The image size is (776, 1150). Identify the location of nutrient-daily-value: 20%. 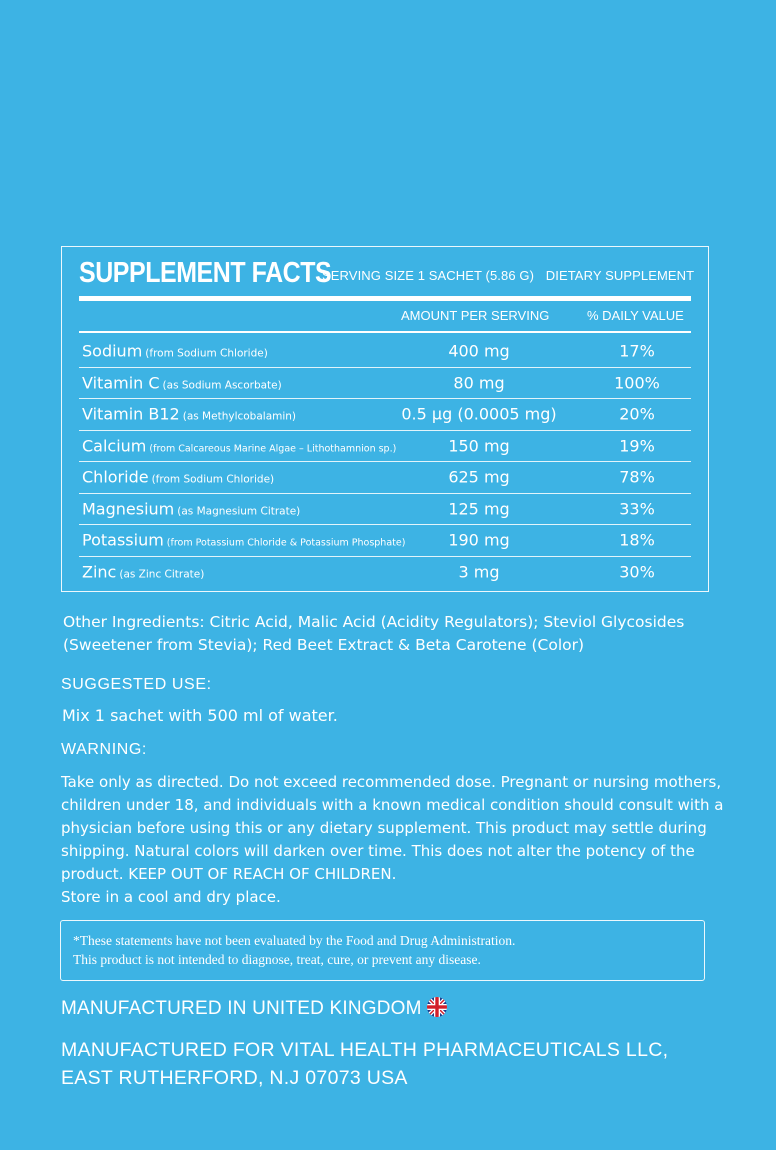
(637, 414).